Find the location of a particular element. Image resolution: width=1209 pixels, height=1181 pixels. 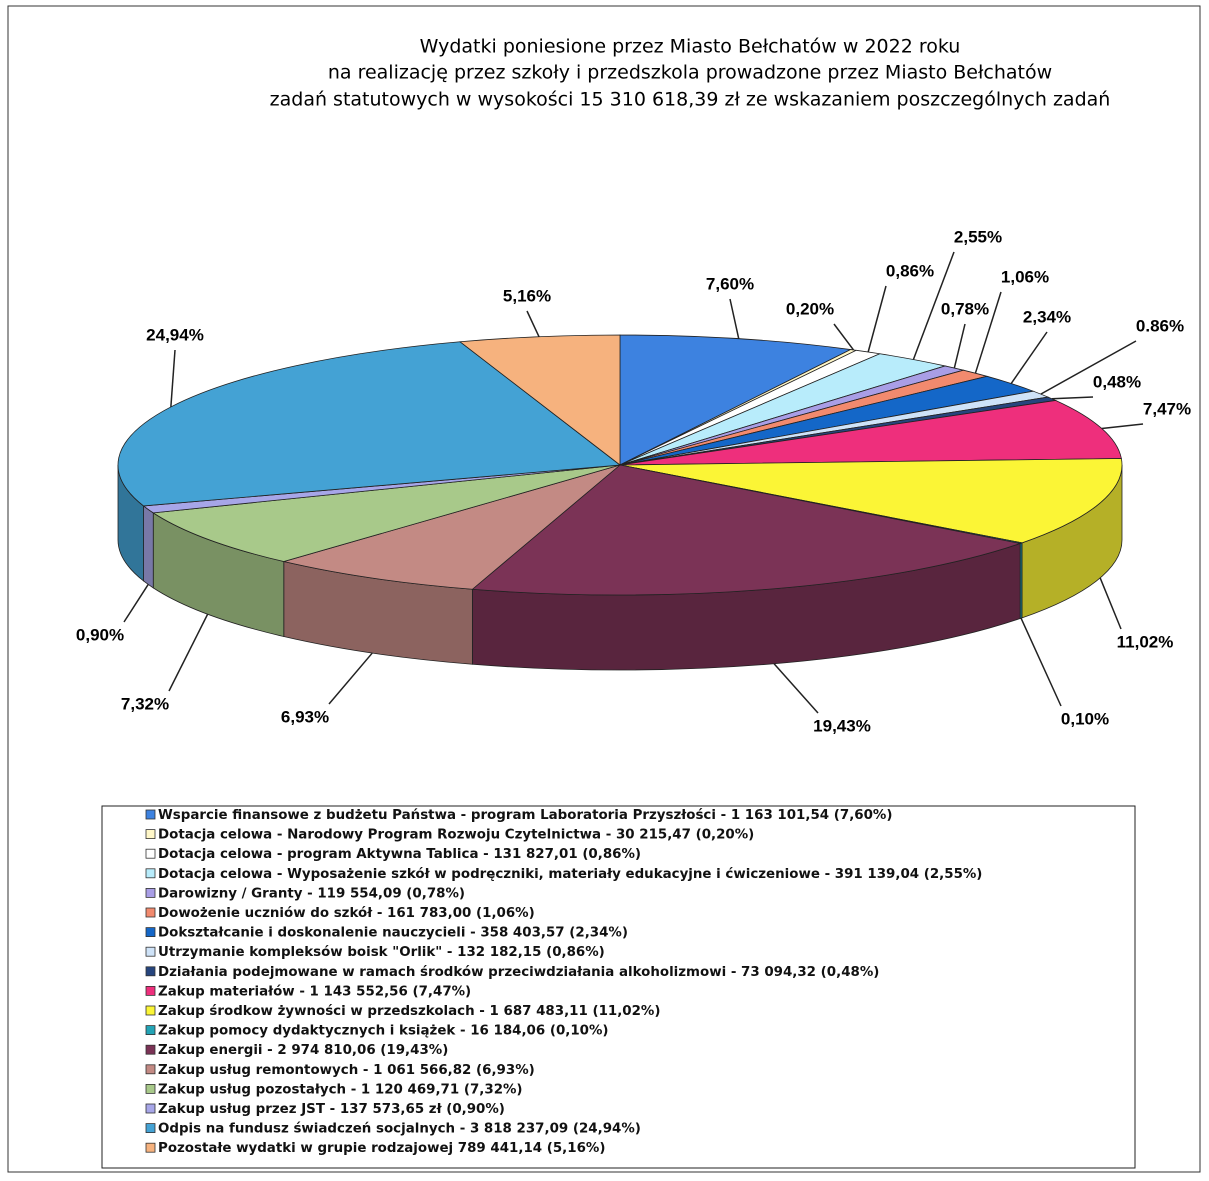

data-label: 5,16% is located at coordinates (527, 295).